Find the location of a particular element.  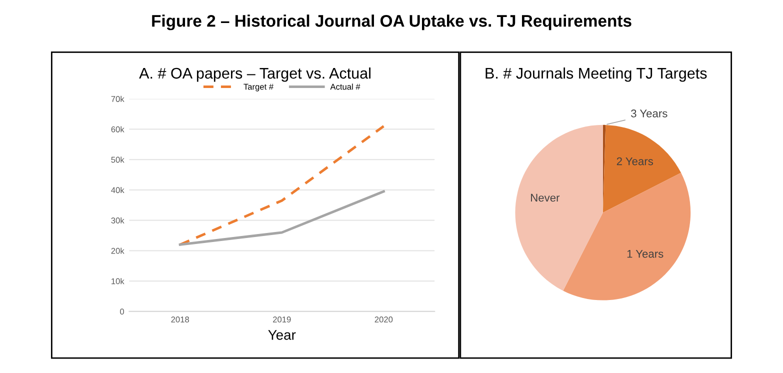

slice-label: Never is located at coordinates (545, 198).